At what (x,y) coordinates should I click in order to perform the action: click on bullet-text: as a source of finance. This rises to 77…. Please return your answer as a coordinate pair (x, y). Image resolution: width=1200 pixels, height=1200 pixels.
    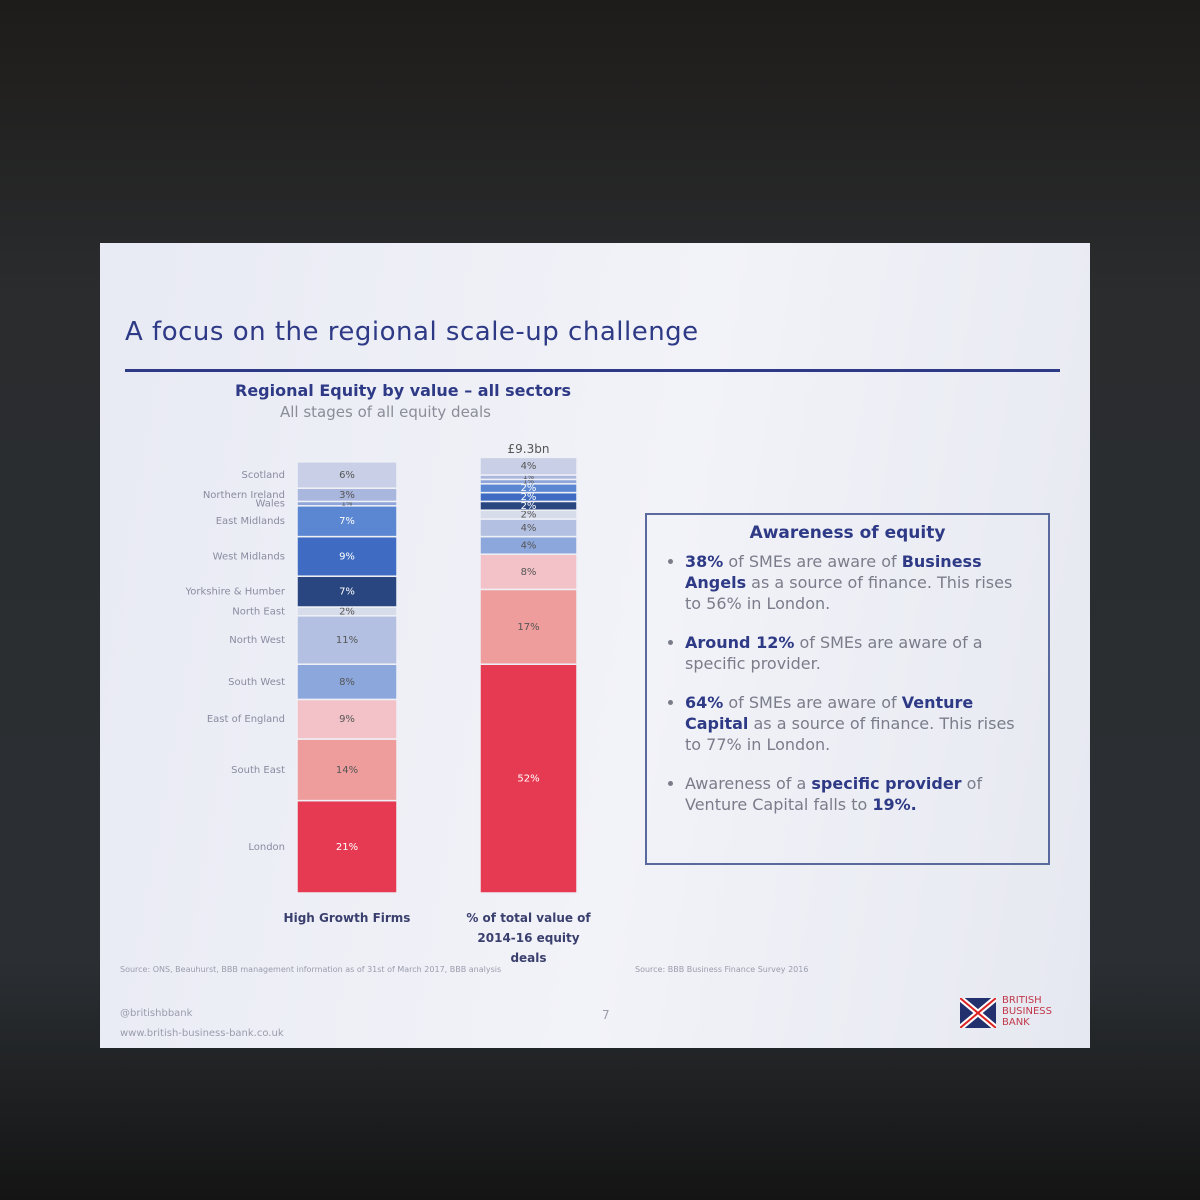
    Looking at the image, I should click on (850, 734).